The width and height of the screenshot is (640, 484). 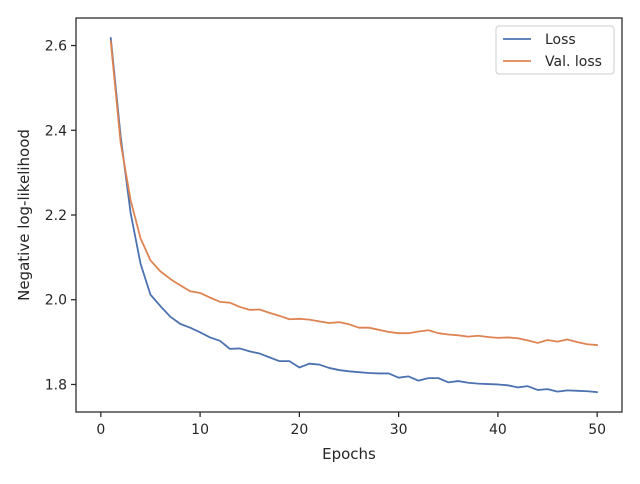 I want to click on x-tick-label: 10, so click(x=200, y=430).